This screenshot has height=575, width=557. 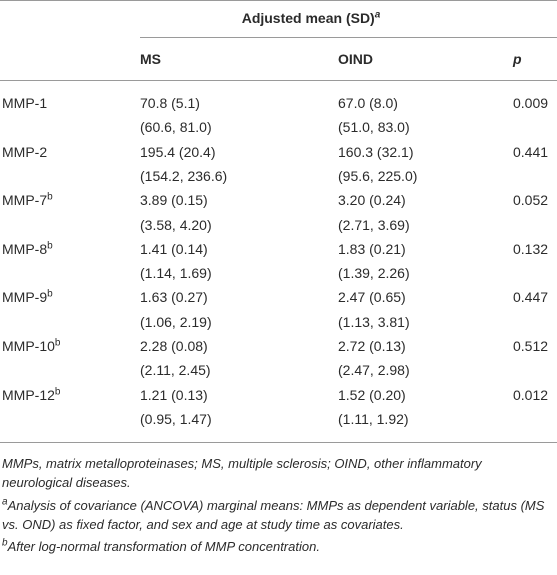 I want to click on group-header: Adjusted mean (SD)a, so click(x=278, y=18).